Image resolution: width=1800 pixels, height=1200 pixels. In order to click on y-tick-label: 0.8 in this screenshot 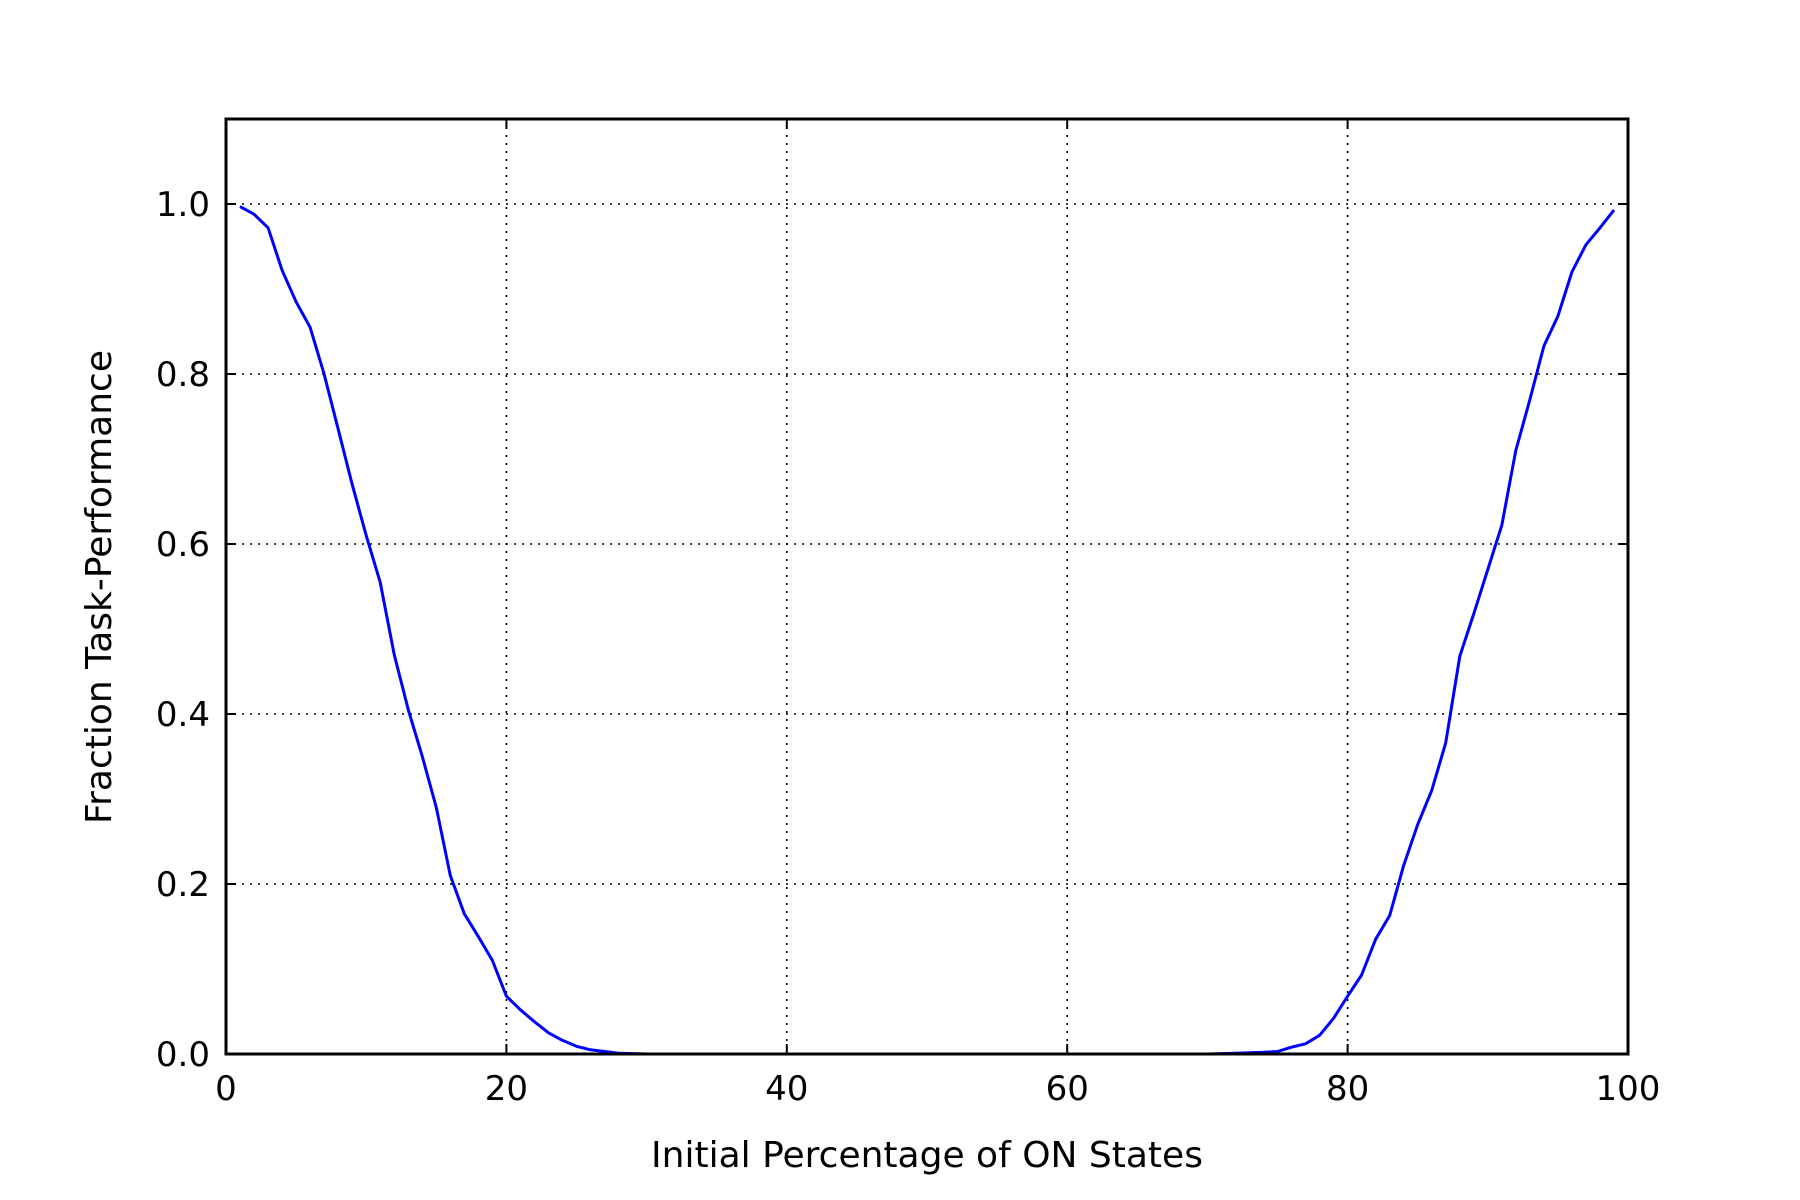, I will do `click(183, 375)`.